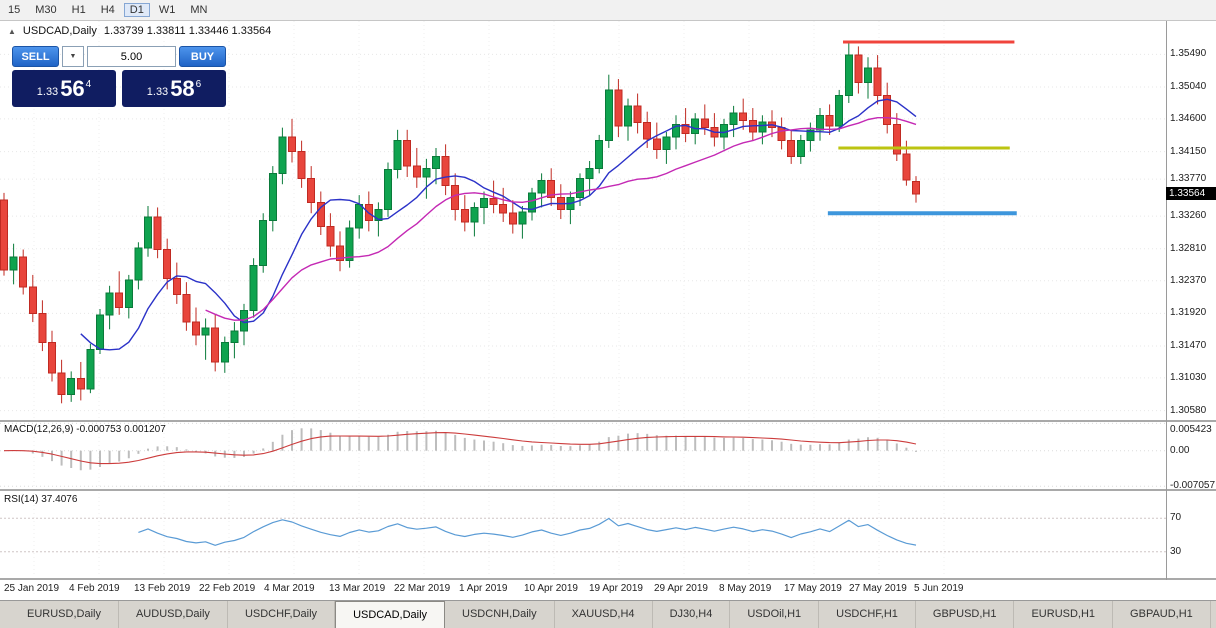 Image resolution: width=1216 pixels, height=628 pixels. I want to click on chart-tab-usdchf-daily: USDCHF,Daily, so click(282, 614).